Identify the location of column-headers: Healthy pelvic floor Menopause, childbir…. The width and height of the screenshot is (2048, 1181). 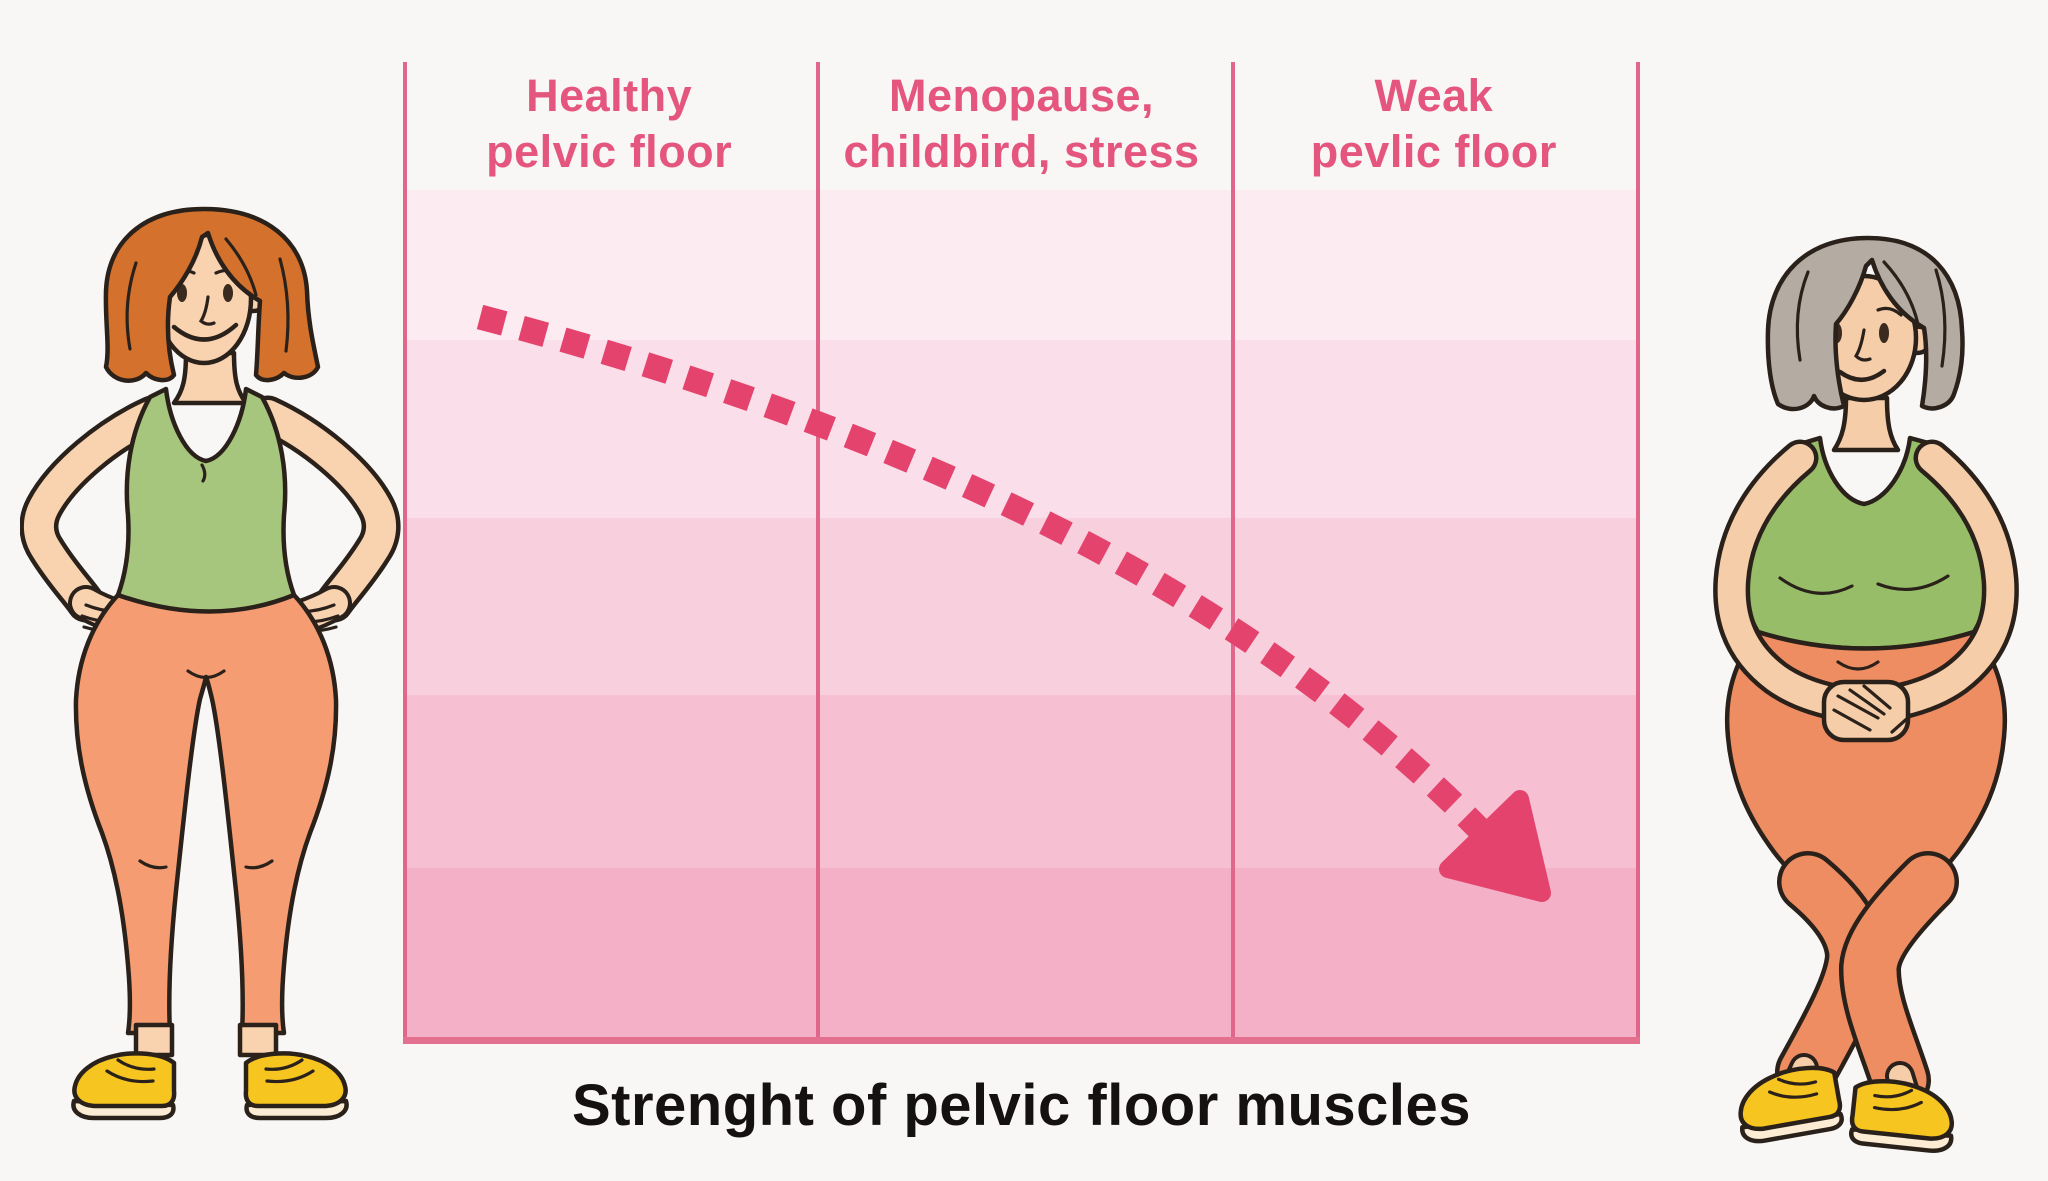
(1021, 126).